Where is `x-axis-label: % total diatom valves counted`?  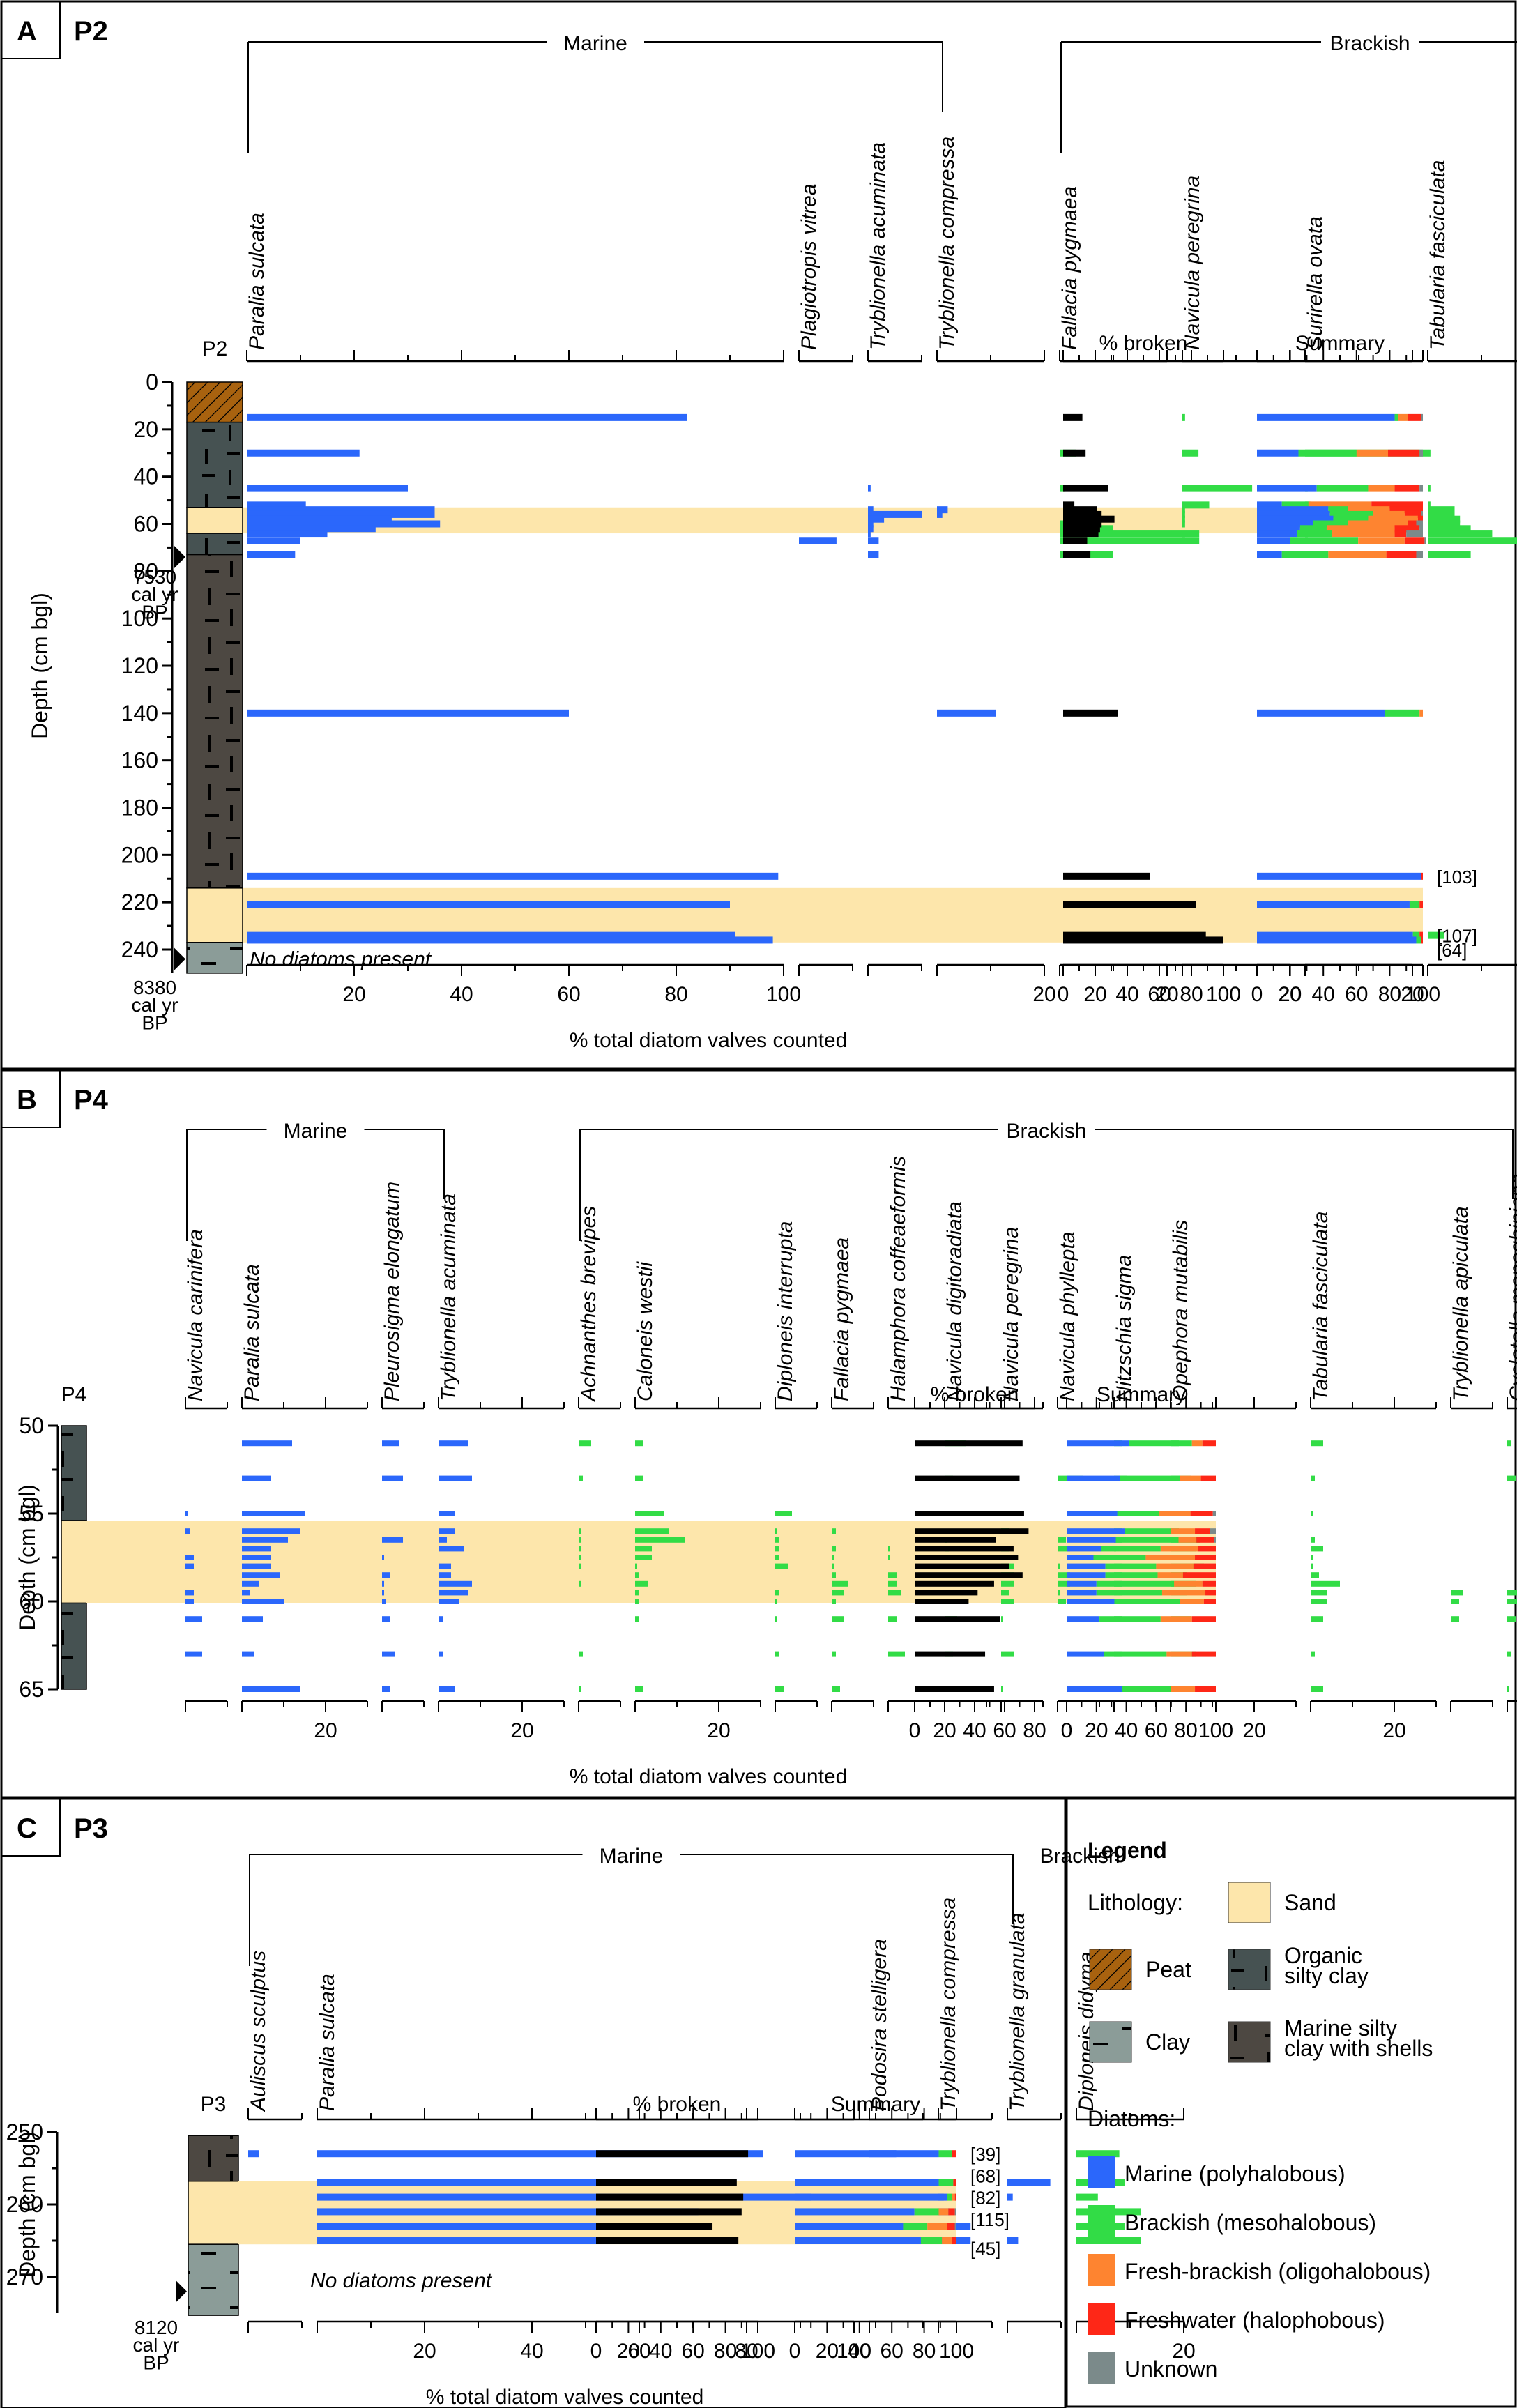 x-axis-label: % total diatom valves counted is located at coordinates (565, 2397).